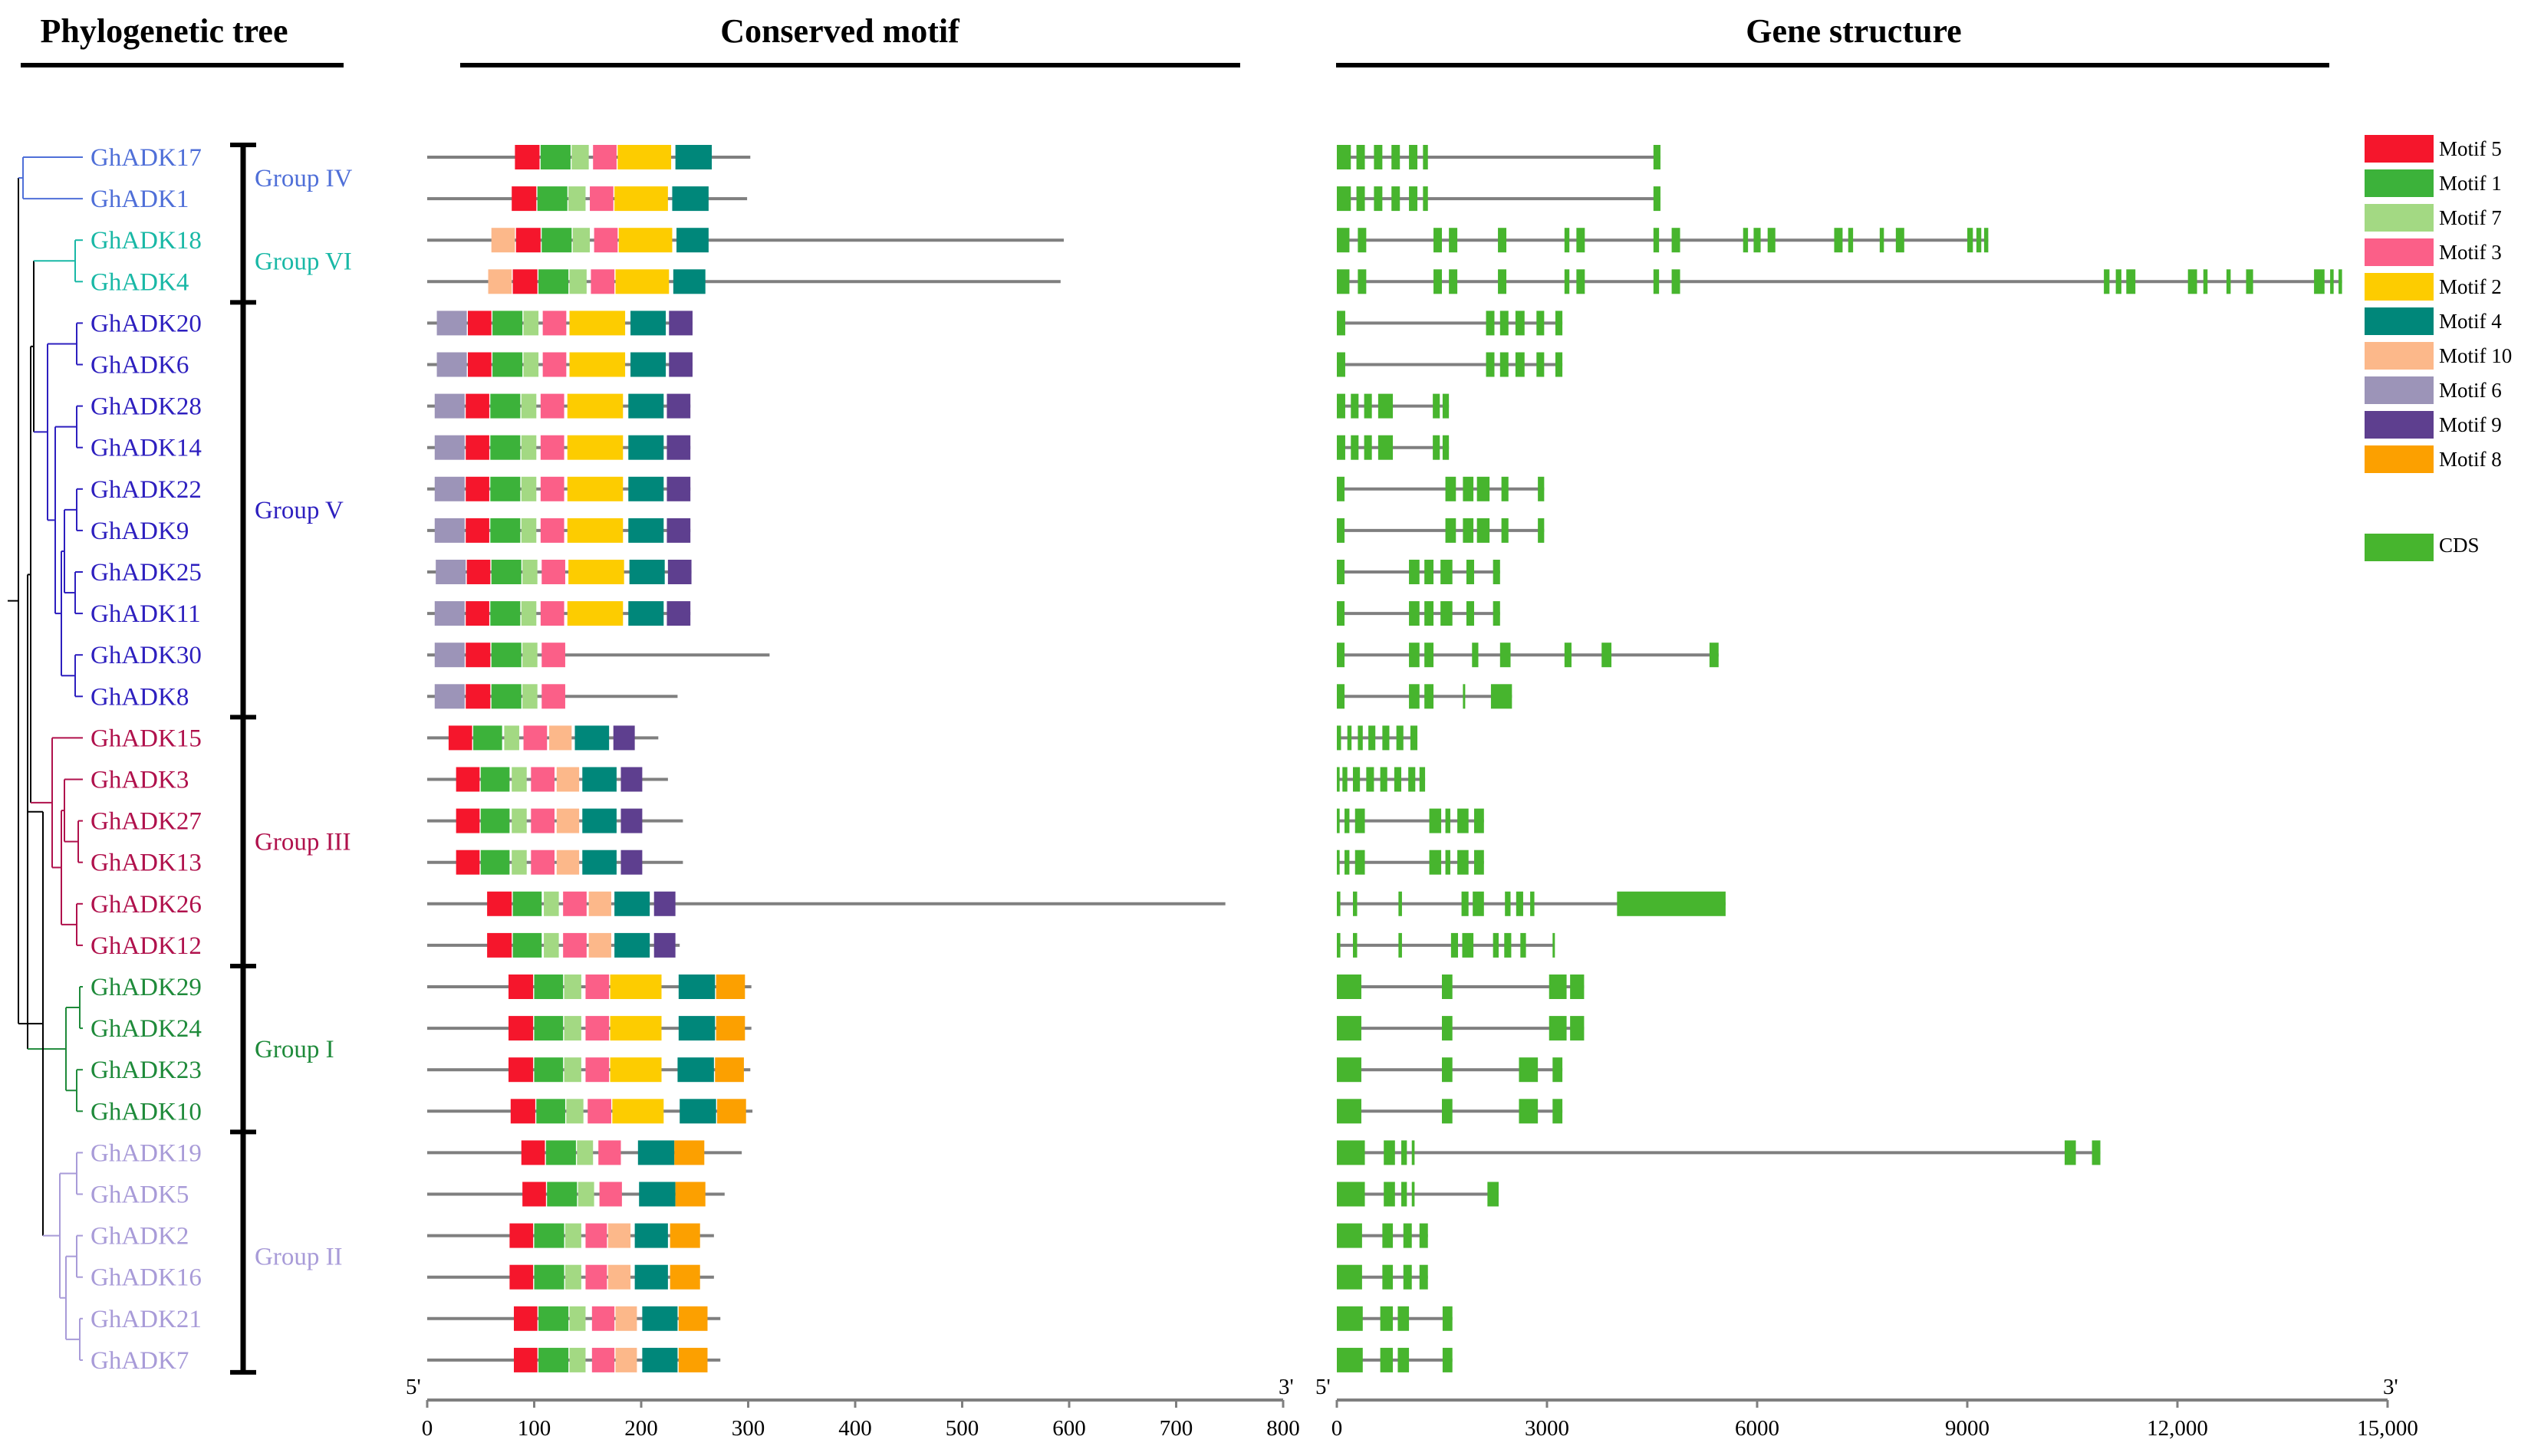  Describe the element at coordinates (140, 199) in the screenshot. I see `gene-label-ghadk1: GhADK1` at that location.